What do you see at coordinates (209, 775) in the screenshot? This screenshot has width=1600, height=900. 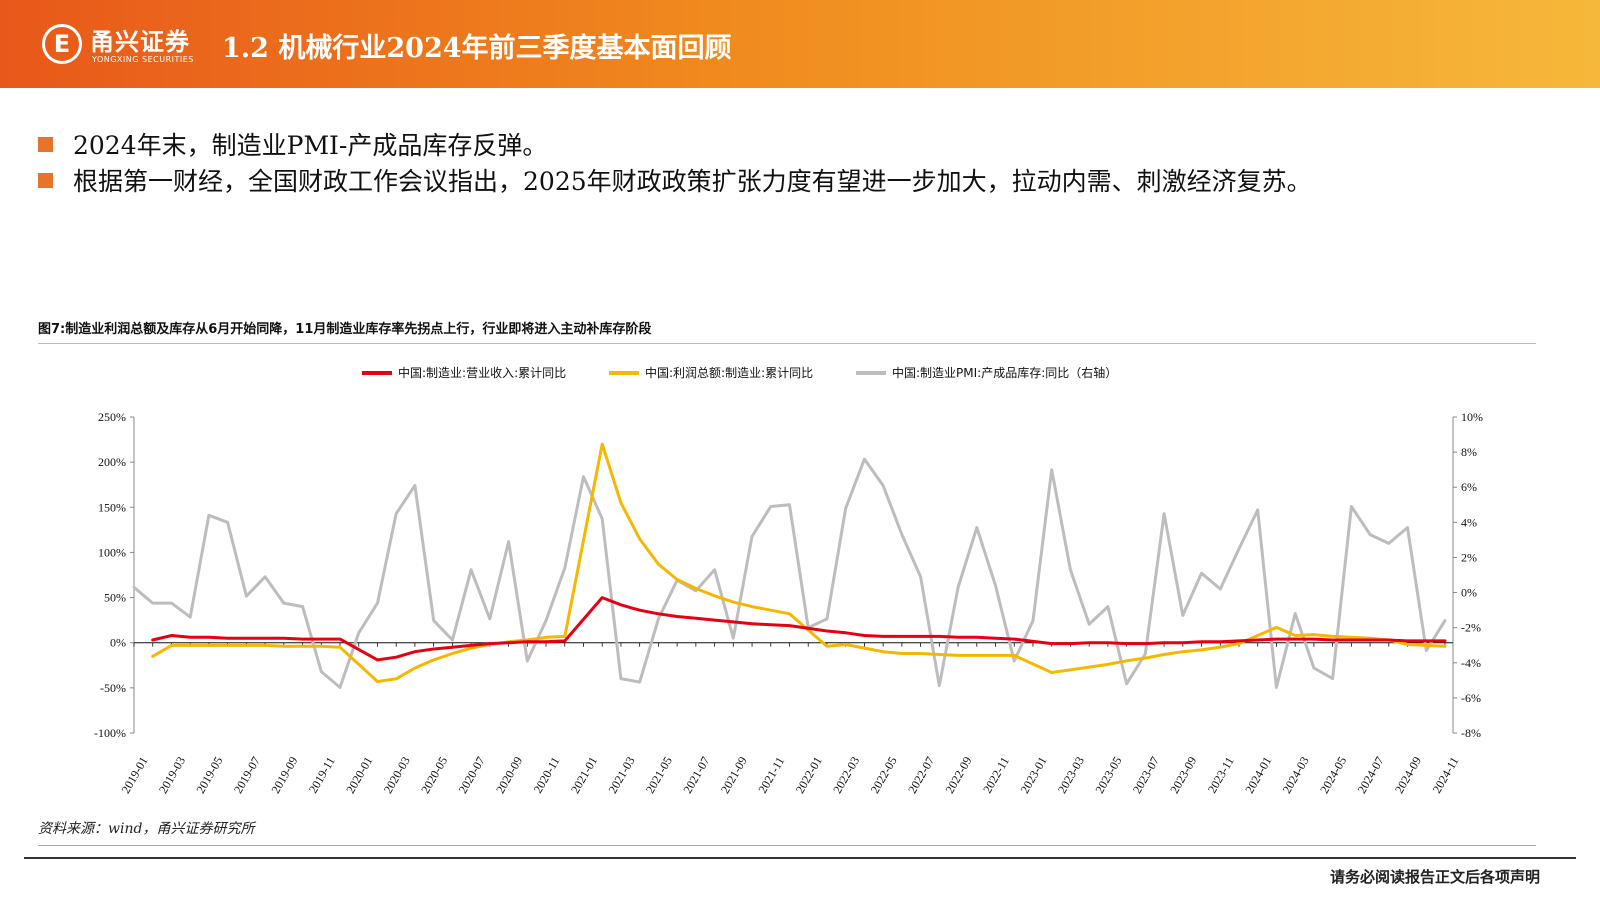 I see `x-tick-label: 2019-05` at bounding box center [209, 775].